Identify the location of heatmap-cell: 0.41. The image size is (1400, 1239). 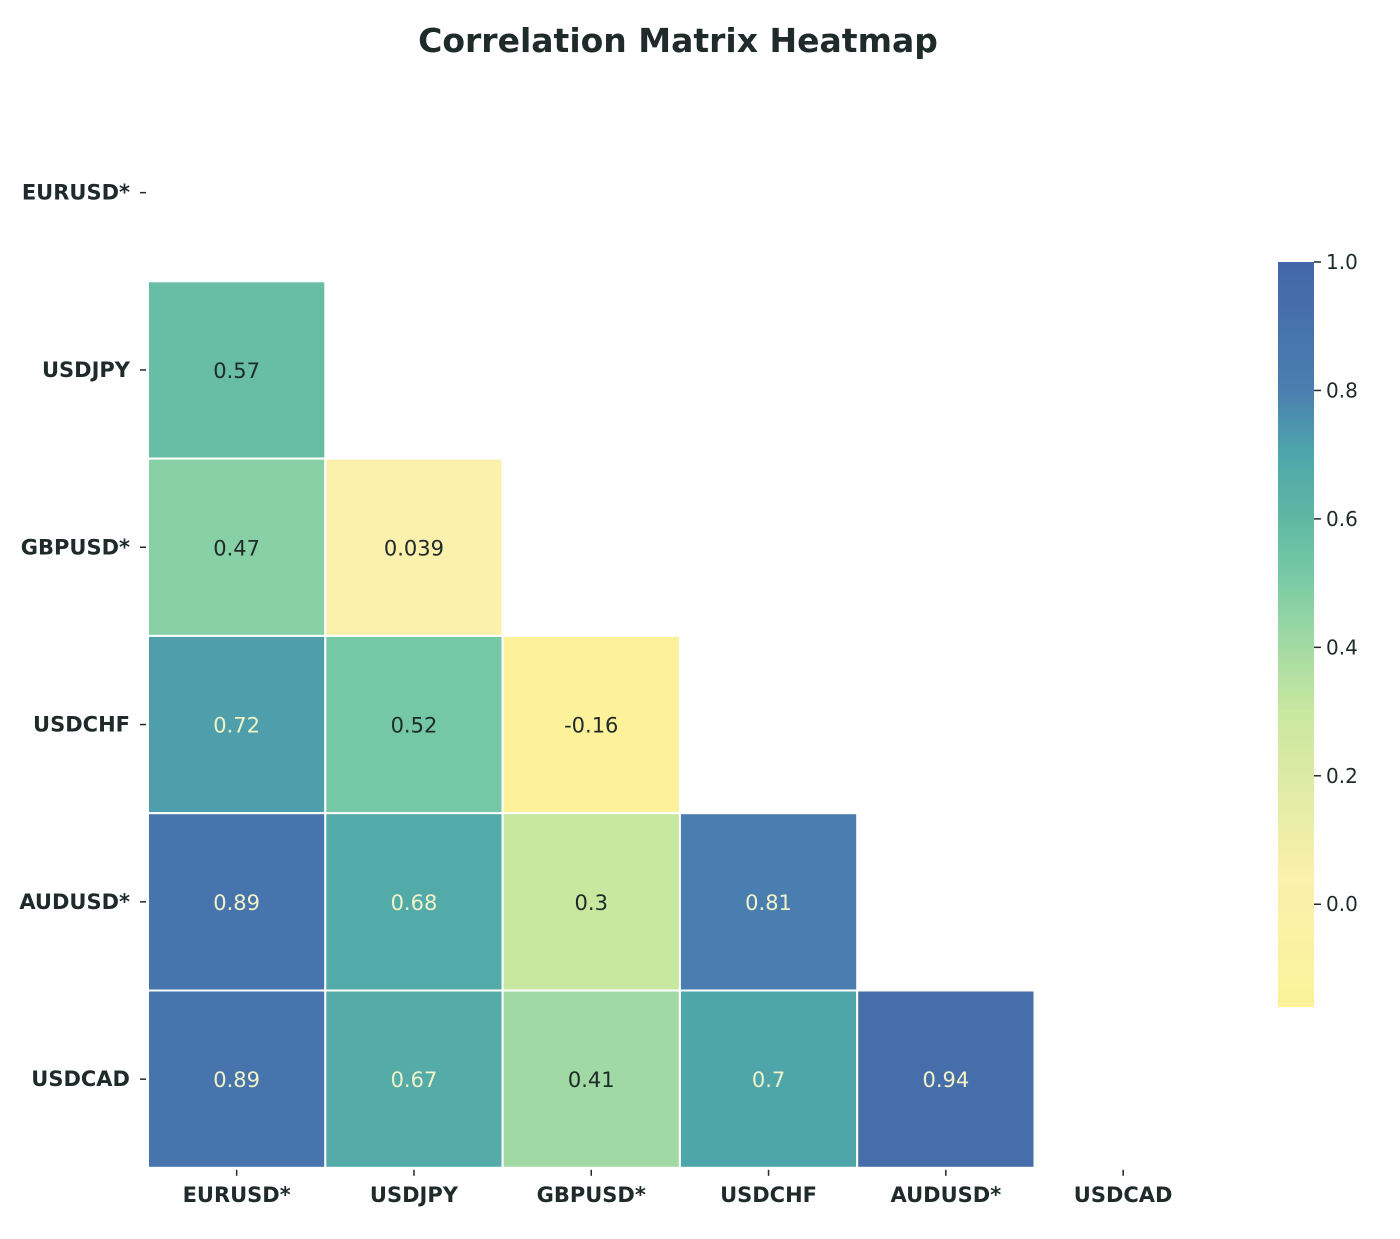
(591, 1079).